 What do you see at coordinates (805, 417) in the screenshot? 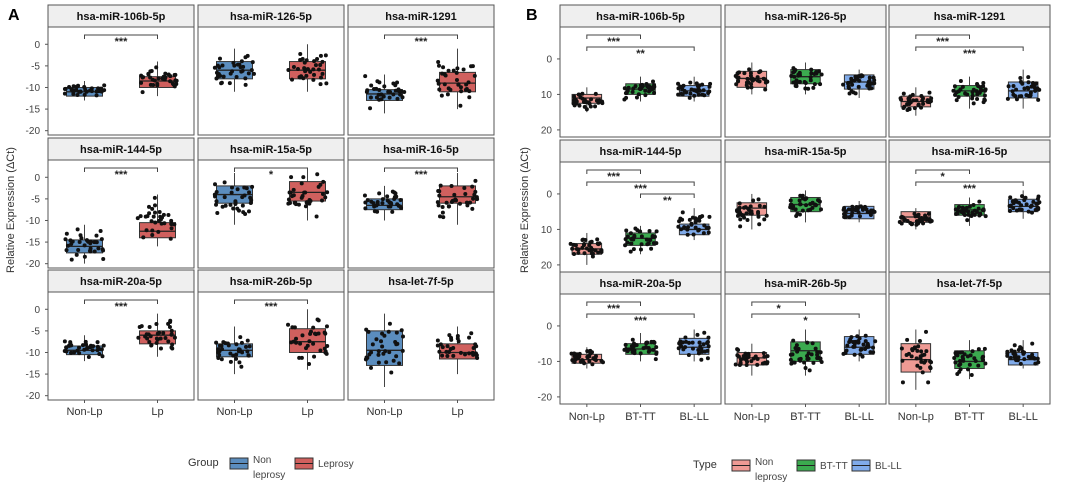
I see `x-tick-label: BT-TT` at bounding box center [805, 417].